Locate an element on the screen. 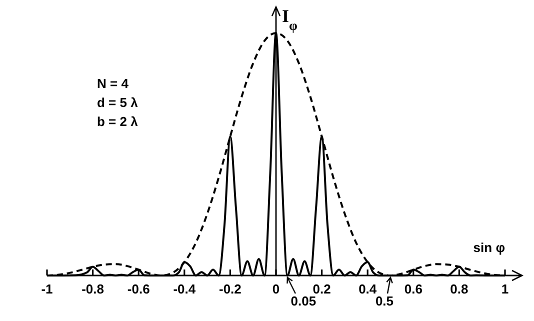  annotation: 0.5 is located at coordinates (384, 301).